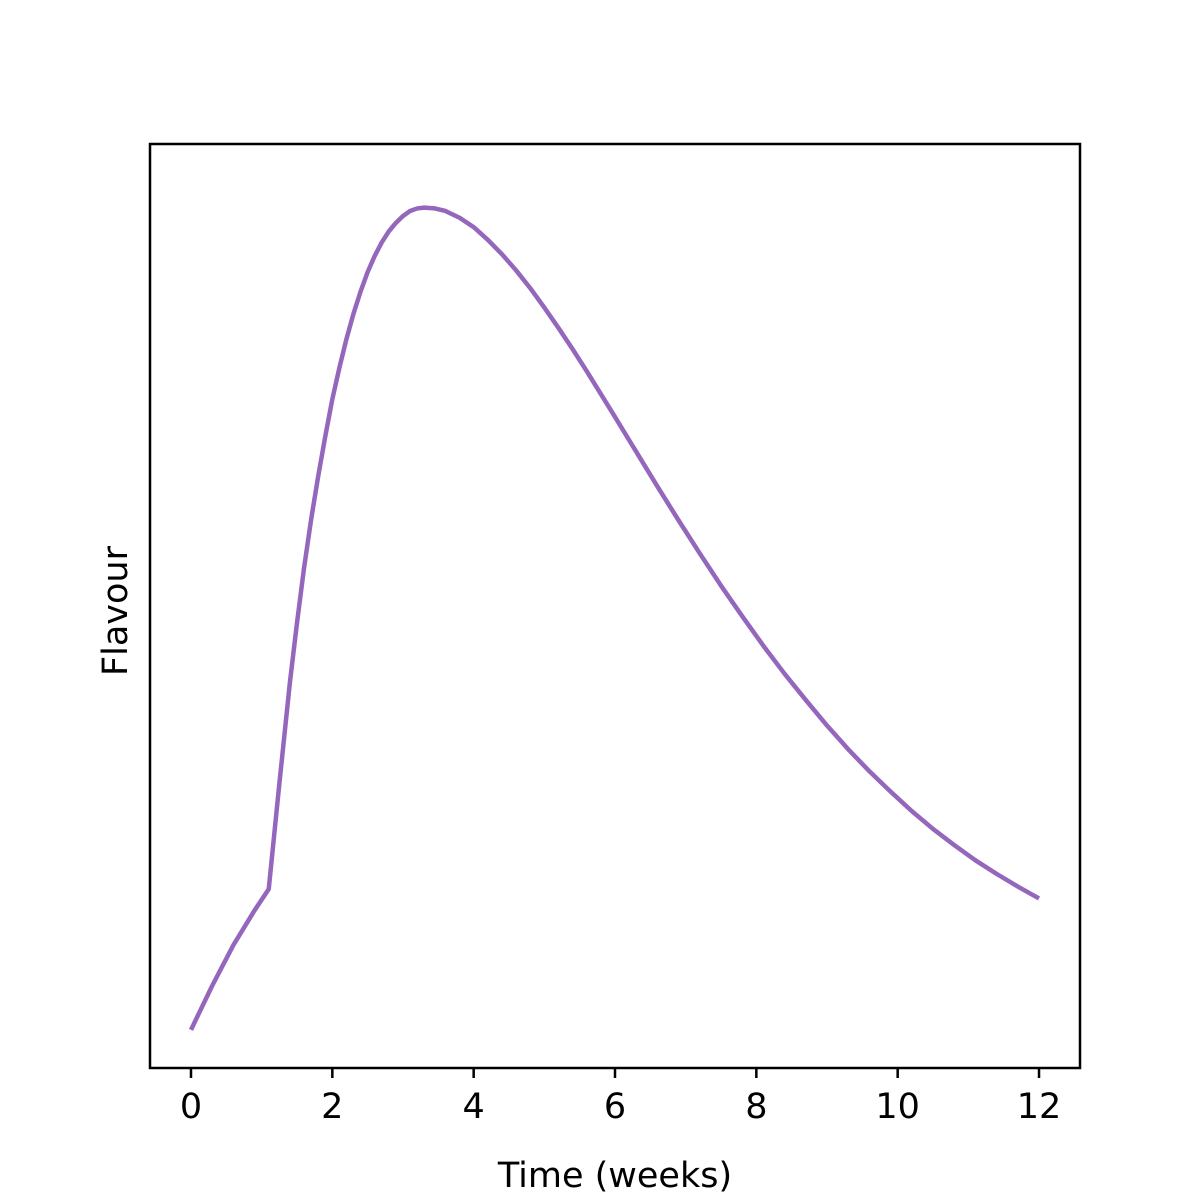 This screenshot has height=1200, width=1200. I want to click on x-tick-label: 12, so click(1039, 1107).